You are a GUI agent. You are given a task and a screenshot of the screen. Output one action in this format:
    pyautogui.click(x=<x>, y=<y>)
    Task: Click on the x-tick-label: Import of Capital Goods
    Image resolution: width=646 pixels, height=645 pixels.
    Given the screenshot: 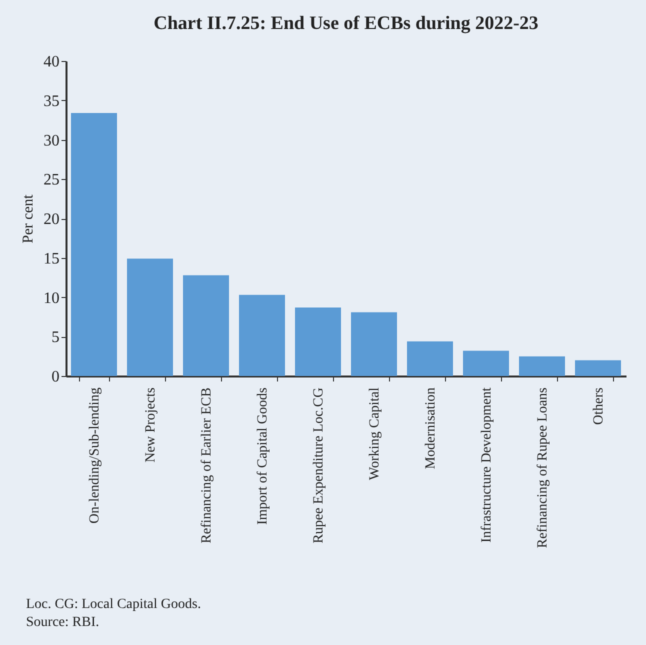 What is the action you would take?
    pyautogui.click(x=263, y=456)
    